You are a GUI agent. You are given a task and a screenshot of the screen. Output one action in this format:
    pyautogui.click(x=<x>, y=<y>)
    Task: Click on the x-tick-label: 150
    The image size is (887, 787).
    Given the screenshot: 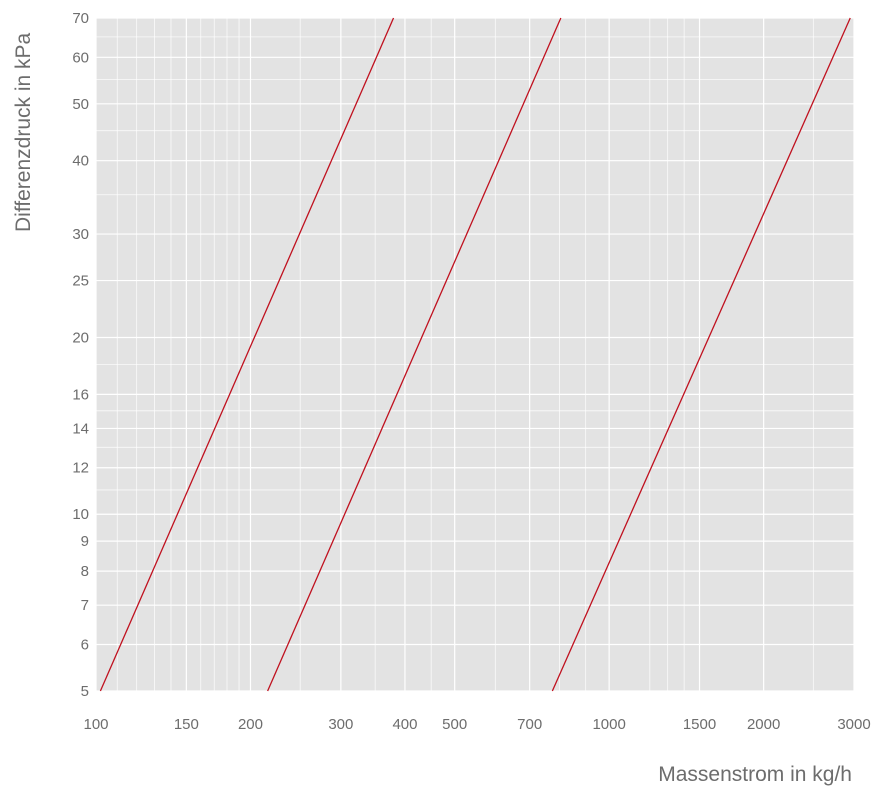 What is the action you would take?
    pyautogui.click(x=186, y=724)
    